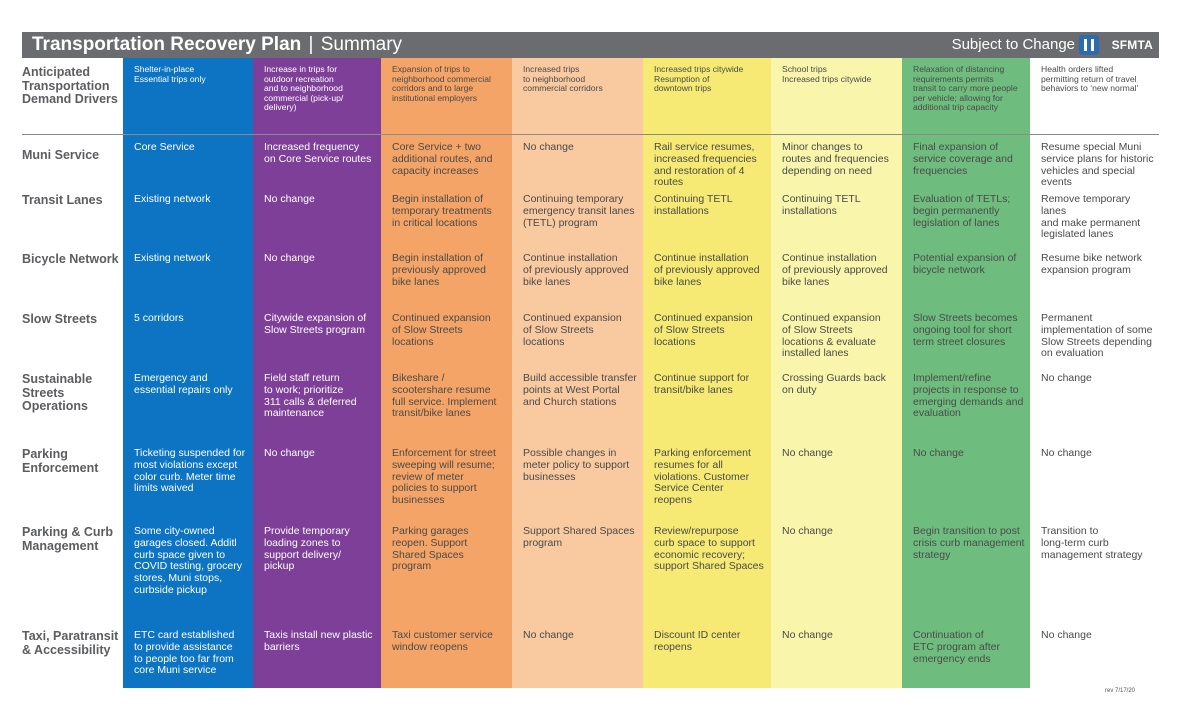 This screenshot has height=728, width=1200. Describe the element at coordinates (62, 200) in the screenshot. I see `row-label-transit-lanes: Transit Lanes` at that location.